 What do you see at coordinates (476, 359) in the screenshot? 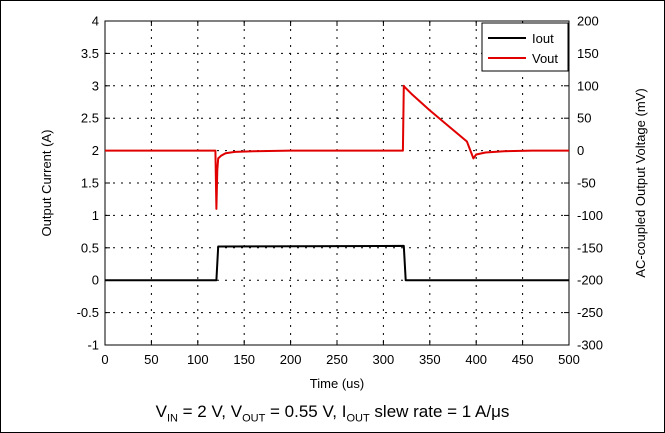
I see `x-tick-label: 400` at bounding box center [476, 359].